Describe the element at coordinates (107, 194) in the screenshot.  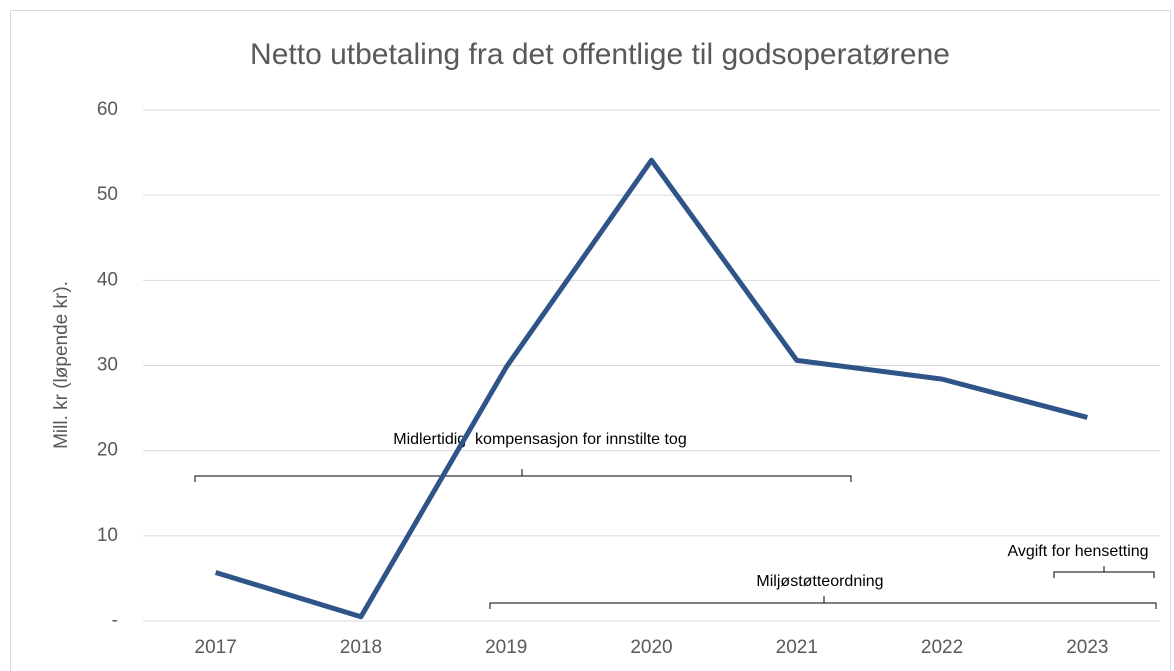
I see `y-tick-label: 50` at that location.